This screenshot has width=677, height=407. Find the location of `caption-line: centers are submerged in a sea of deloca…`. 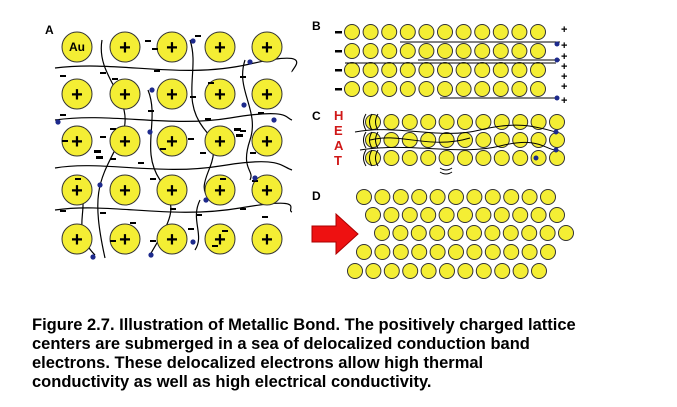

caption-line: centers are submerged in a sea of deloca… is located at coordinates (281, 344).